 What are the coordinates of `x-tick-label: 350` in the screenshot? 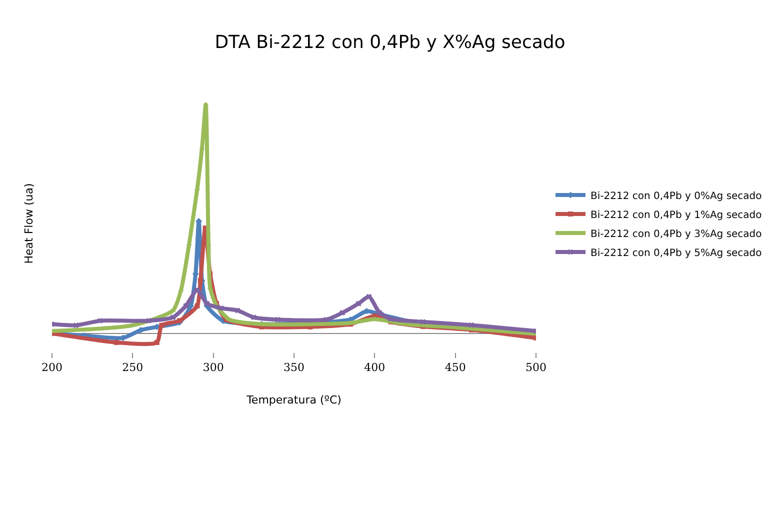 It's located at (294, 367).